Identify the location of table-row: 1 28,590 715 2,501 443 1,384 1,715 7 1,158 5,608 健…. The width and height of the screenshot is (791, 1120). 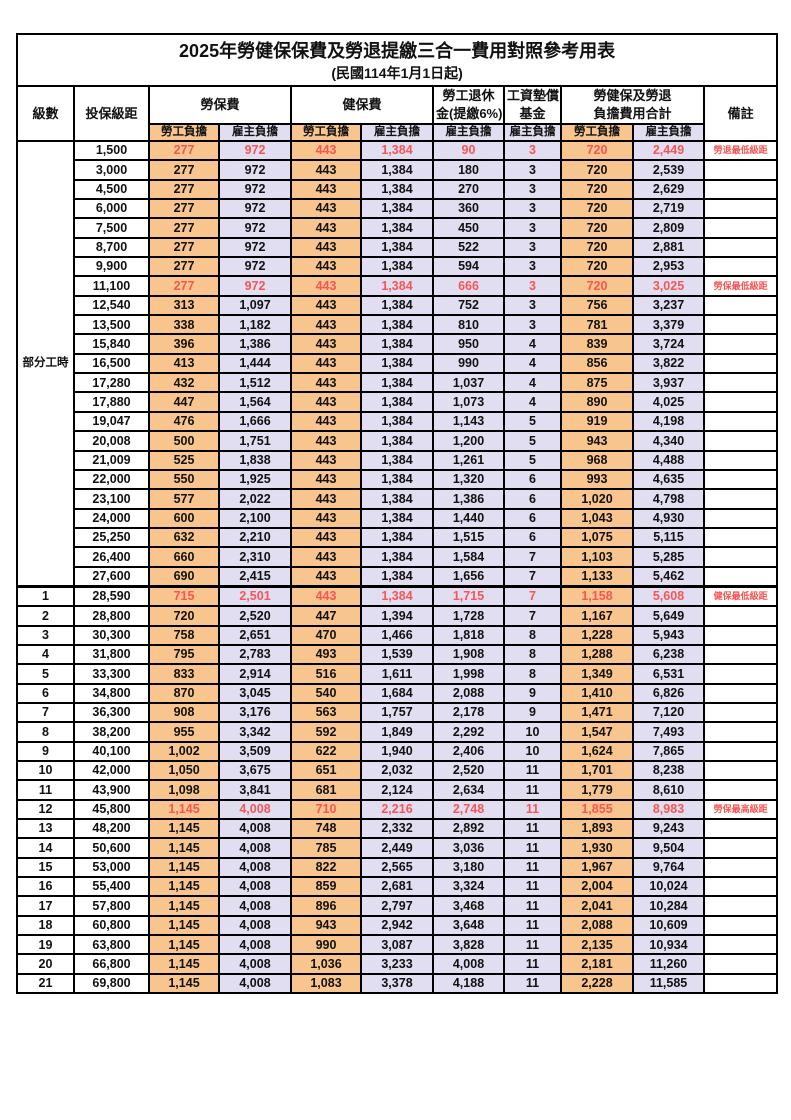
(397, 596).